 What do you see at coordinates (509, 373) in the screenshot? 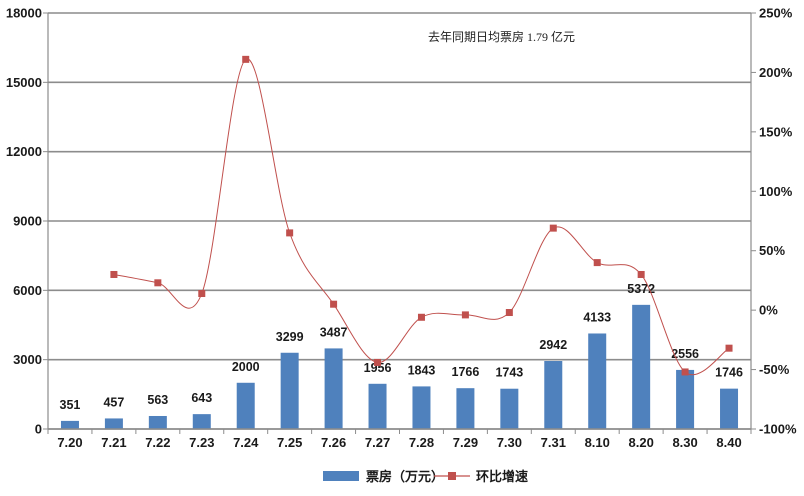
I see `bar-data-label: 1743` at bounding box center [509, 373].